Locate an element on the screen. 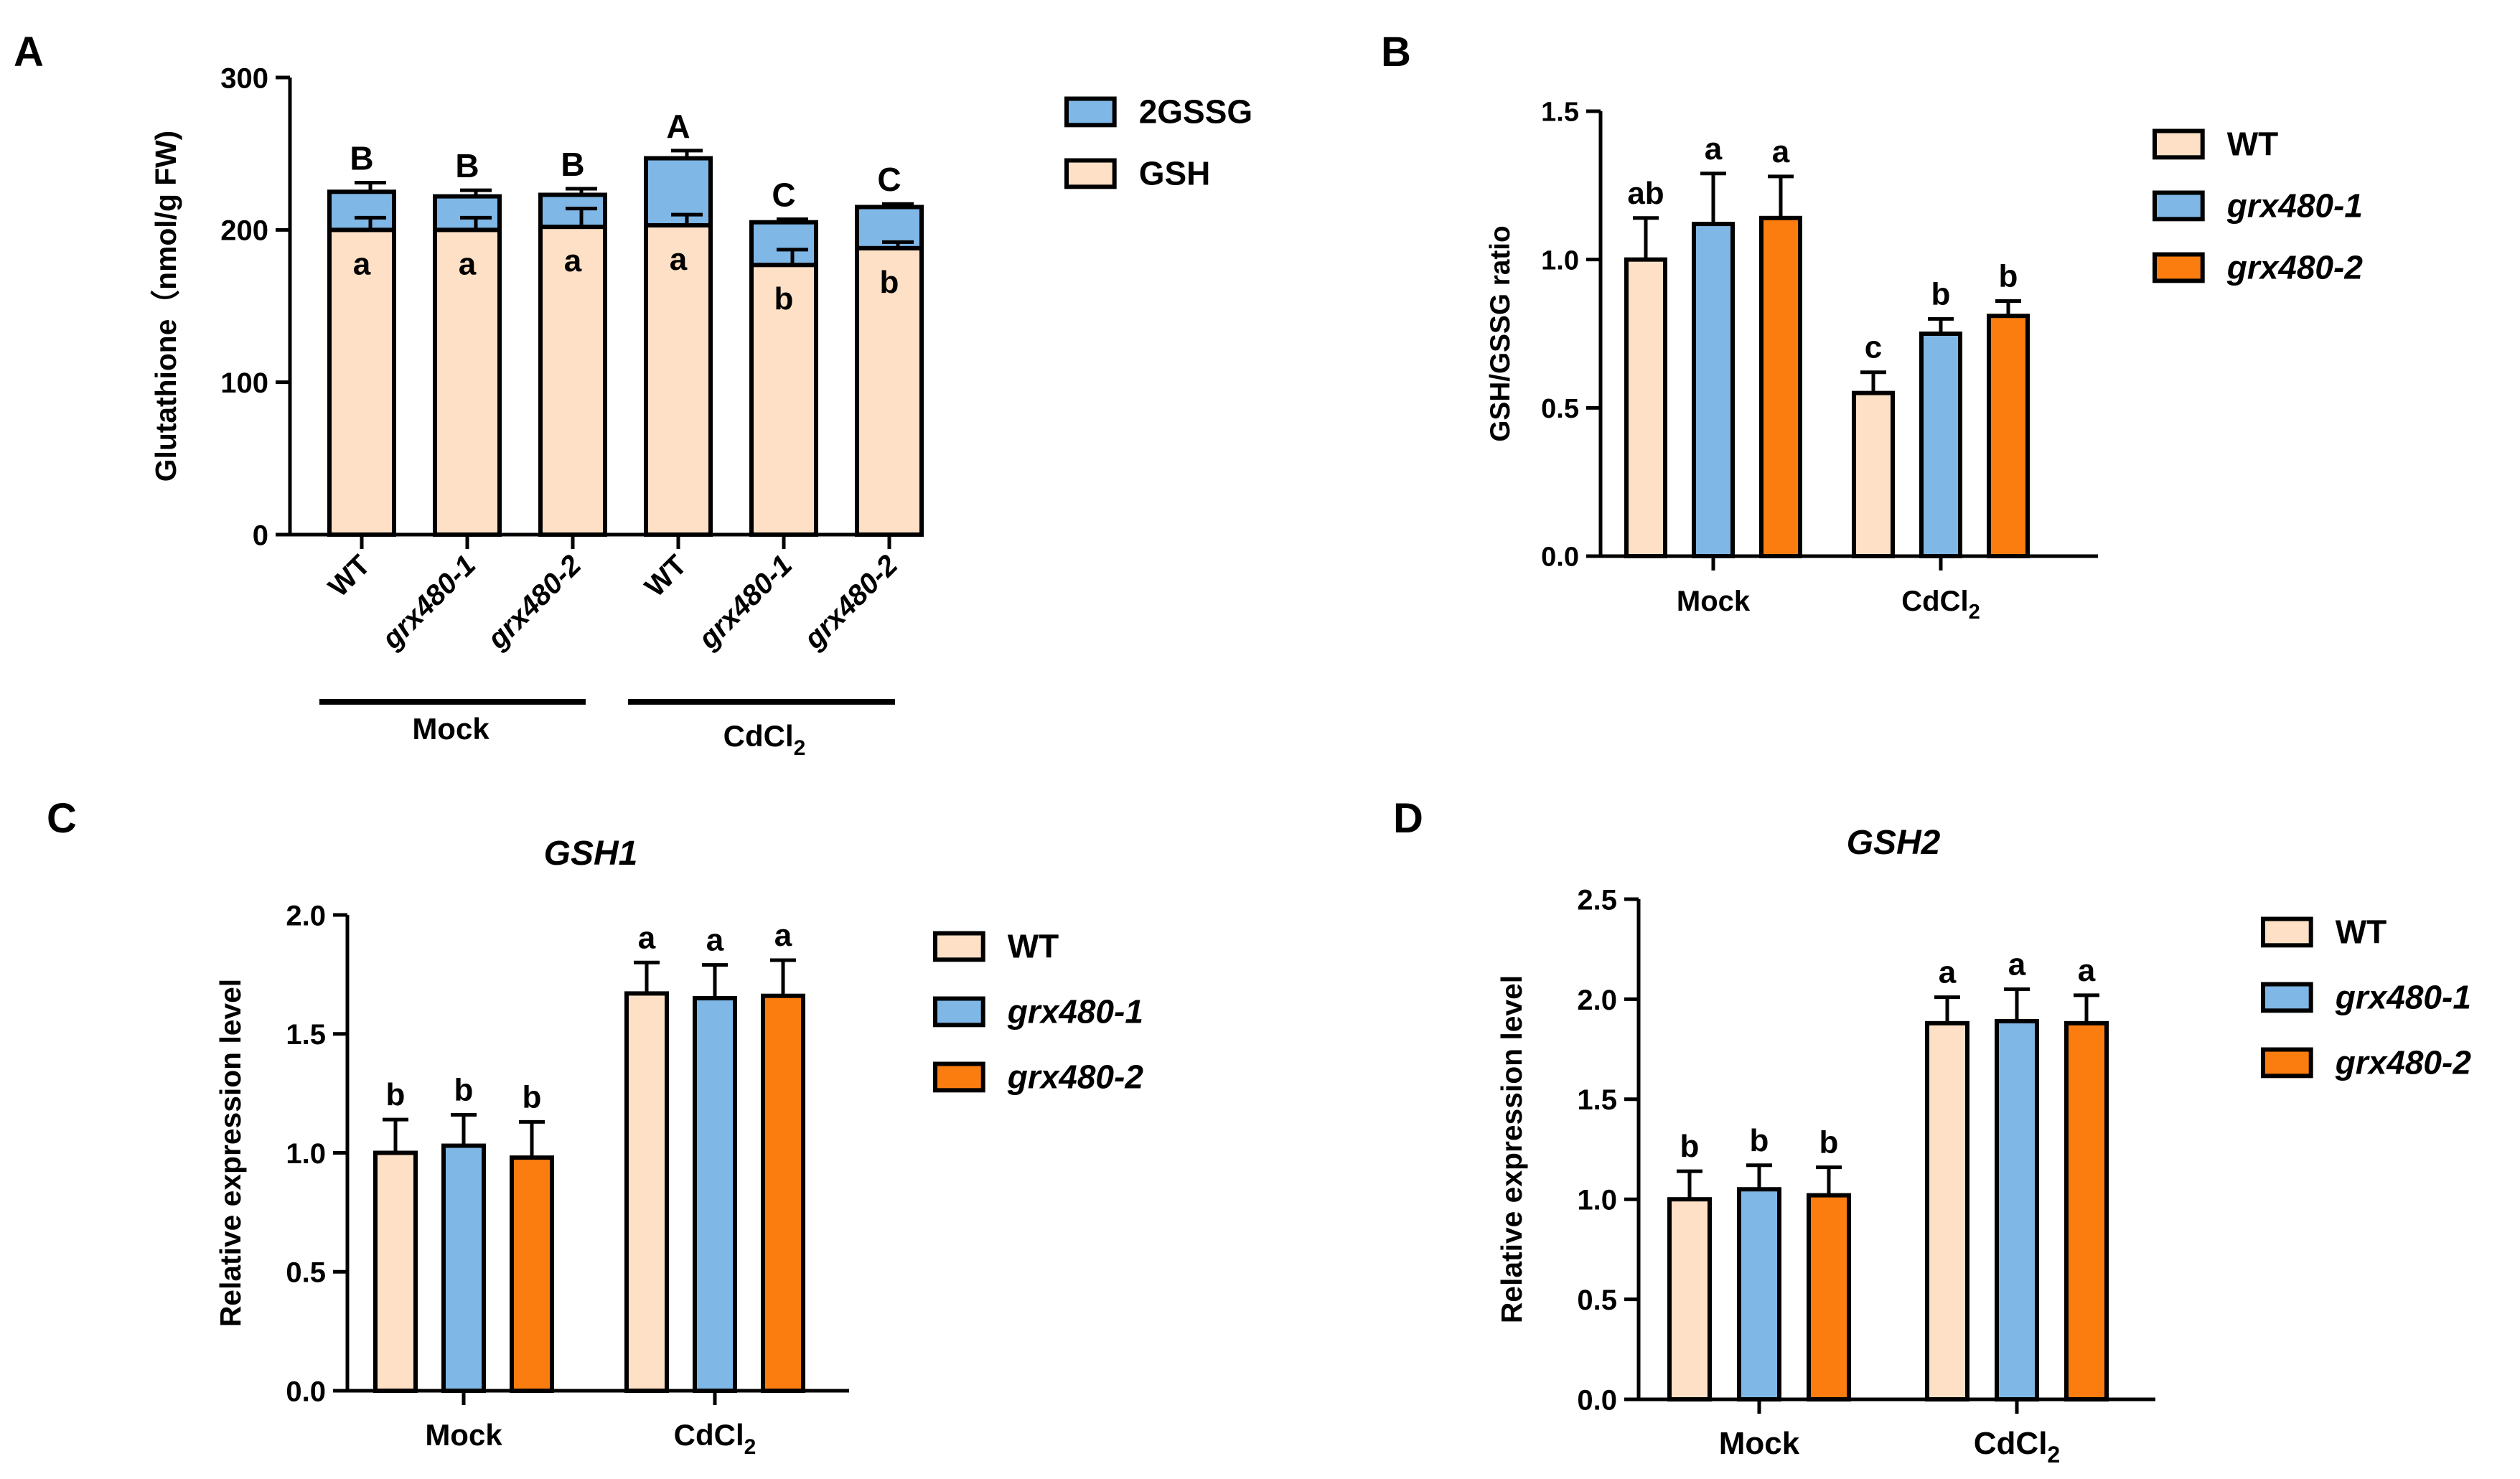 Image resolution: width=2520 pixels, height=1479 pixels. legend-label: 2GSSG is located at coordinates (1196, 112).